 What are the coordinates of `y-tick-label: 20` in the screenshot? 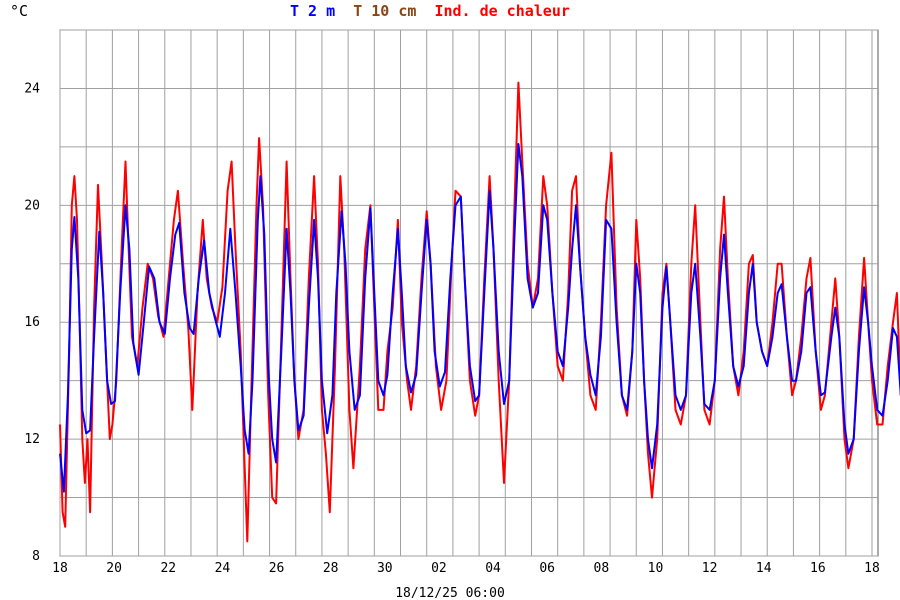 It's located at (32, 205).